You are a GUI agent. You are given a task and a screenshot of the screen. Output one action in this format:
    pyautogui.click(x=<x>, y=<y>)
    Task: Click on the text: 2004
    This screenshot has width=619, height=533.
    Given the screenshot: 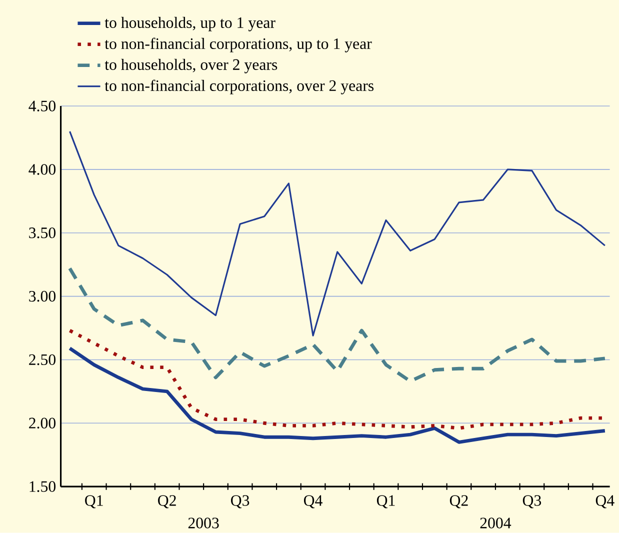 What is the action you would take?
    pyautogui.click(x=496, y=523)
    